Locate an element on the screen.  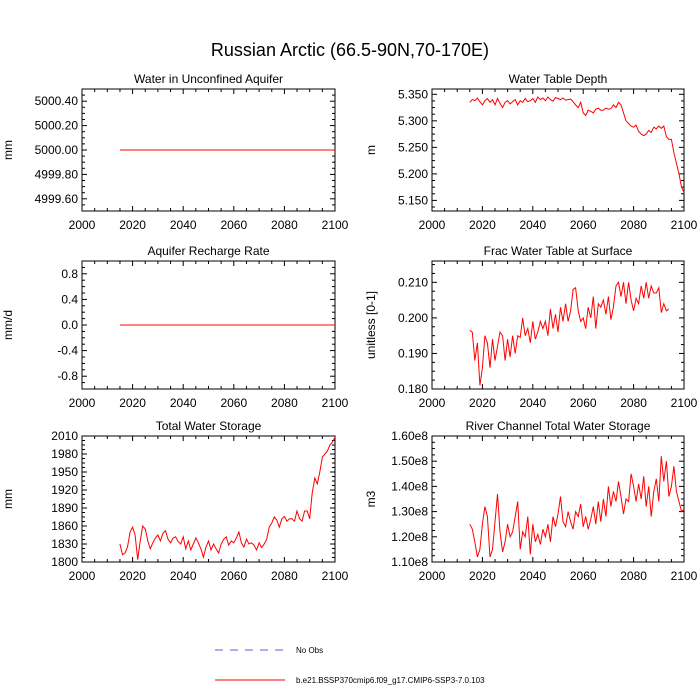
y-tick-label: 1.40e8 is located at coordinates (409, 486).